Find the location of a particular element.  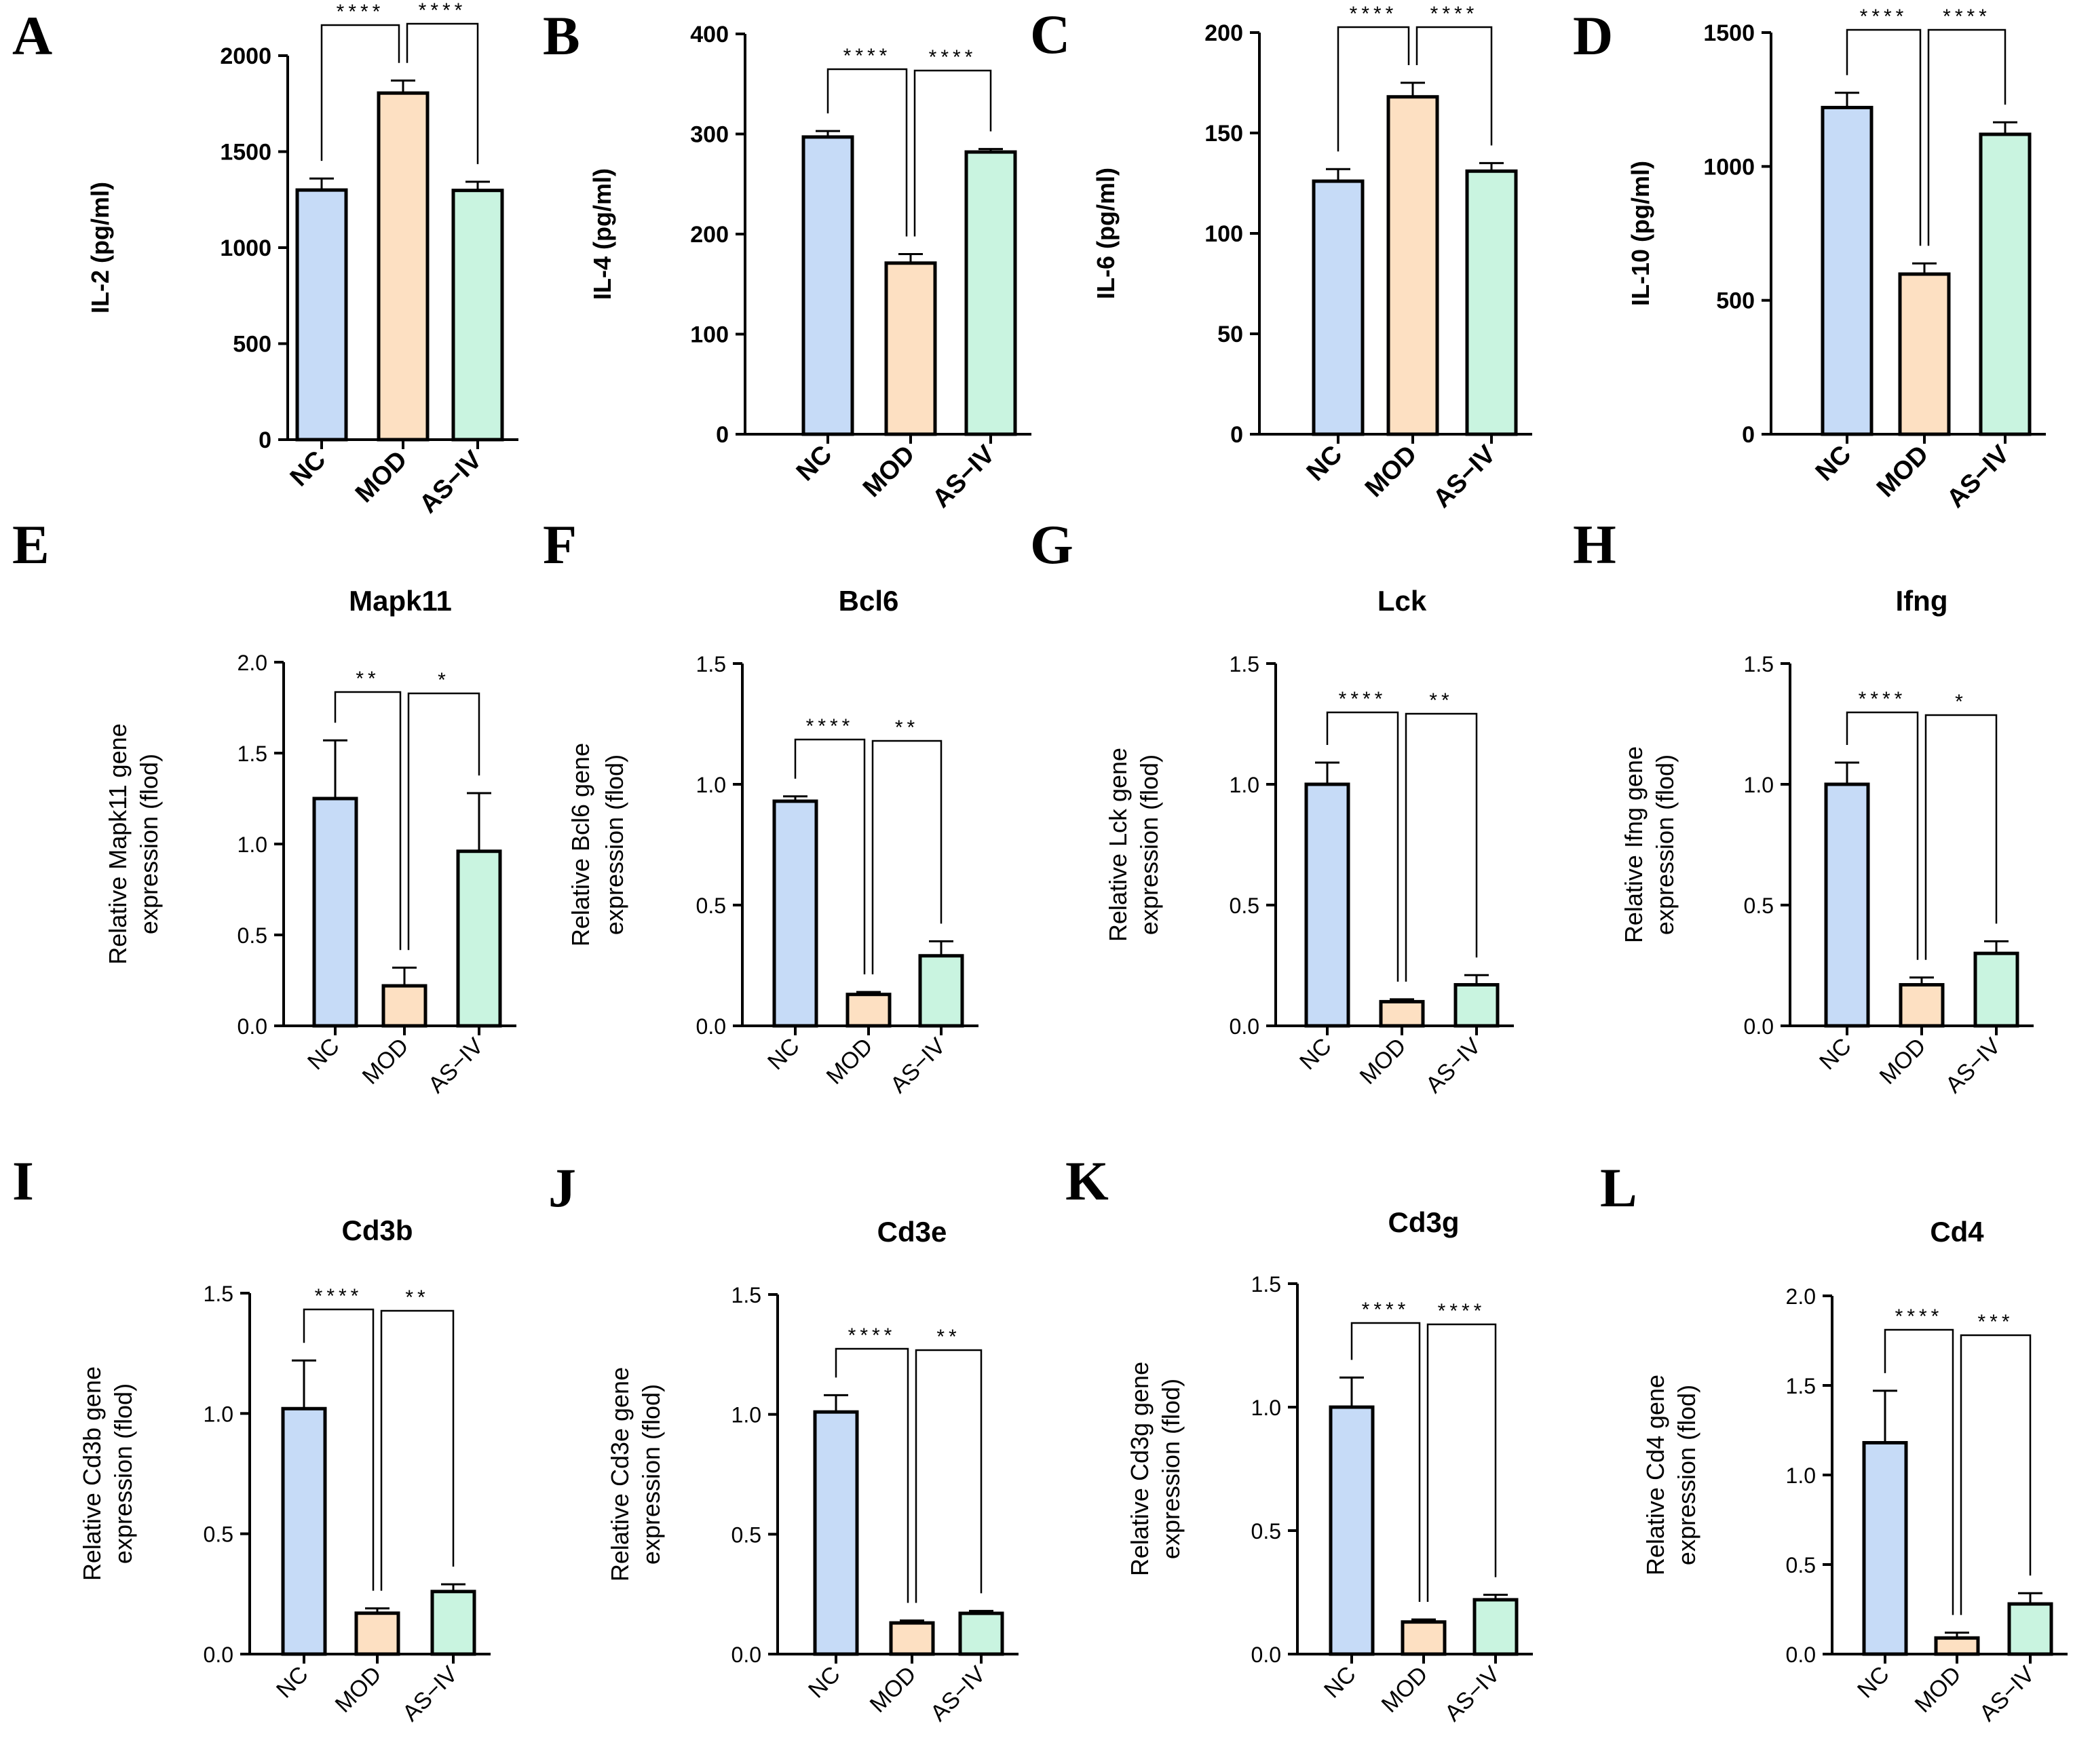

y-axis-label: Relative Cd3e gene is located at coordinates (620, 1474).